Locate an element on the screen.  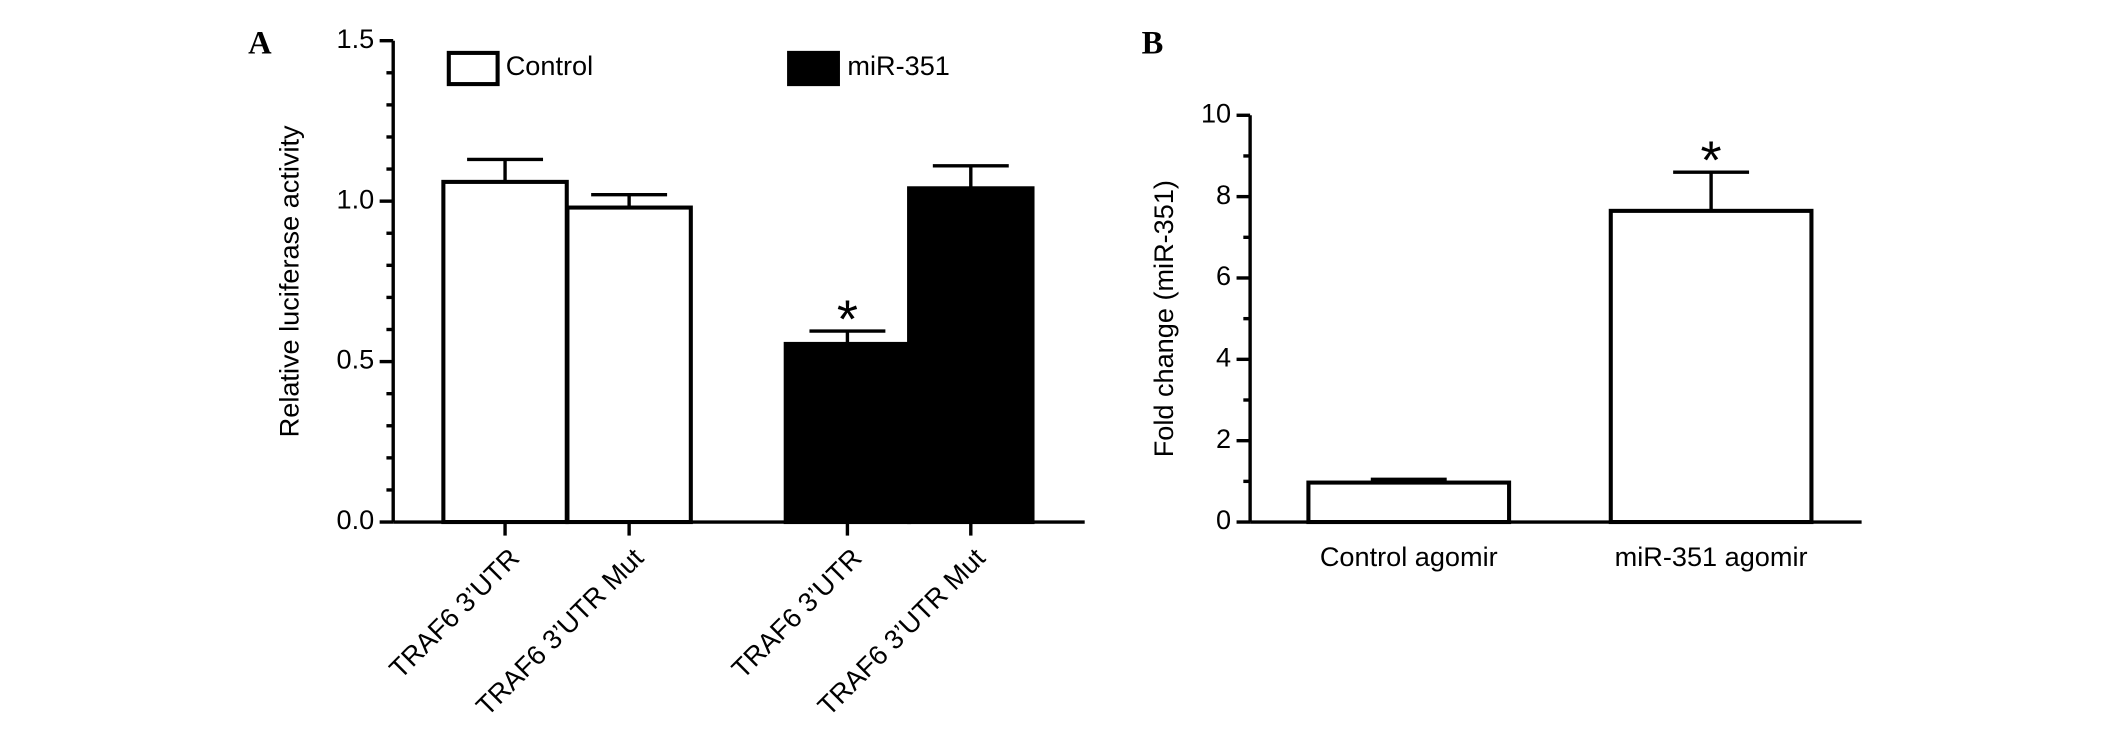
legend-label: Control is located at coordinates (549, 65).